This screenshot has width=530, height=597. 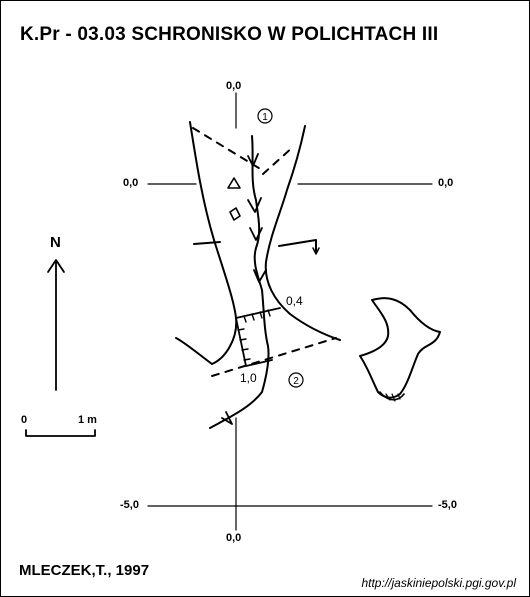 I want to click on entrance-number-2: 2, so click(x=296, y=381).